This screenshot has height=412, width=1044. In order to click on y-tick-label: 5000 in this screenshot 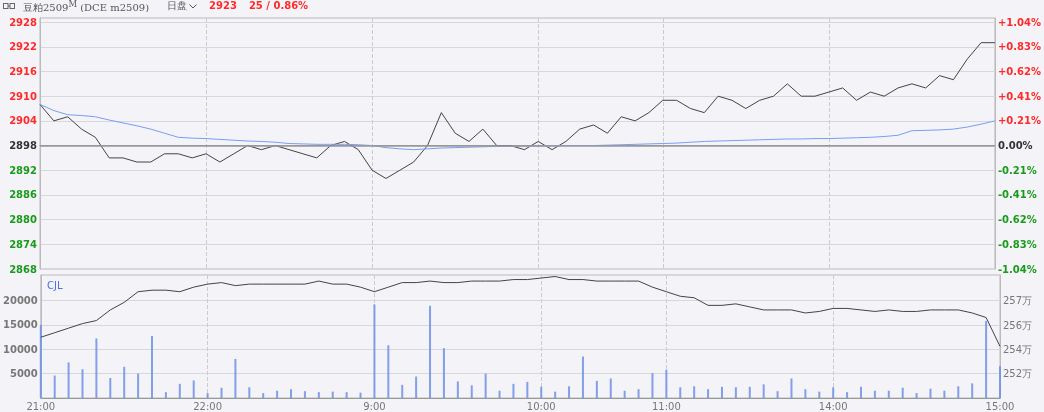, I will do `click(23, 374)`.